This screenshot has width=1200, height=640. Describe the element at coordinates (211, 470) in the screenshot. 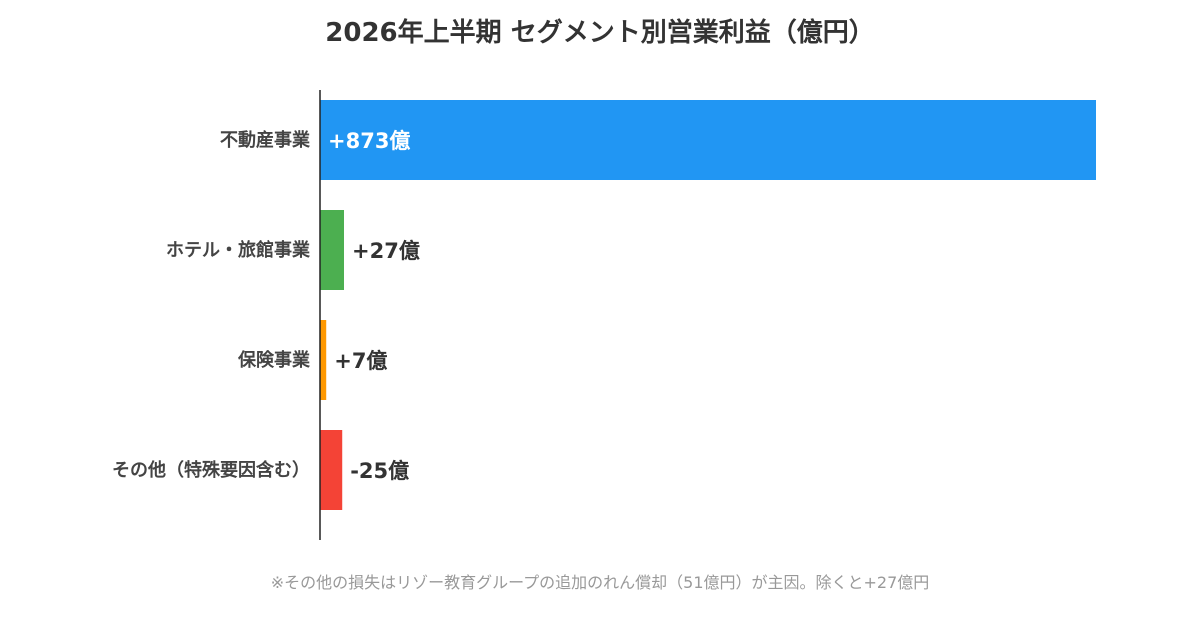

I see `category-label-3: その他（特殊要因含む）` at that location.